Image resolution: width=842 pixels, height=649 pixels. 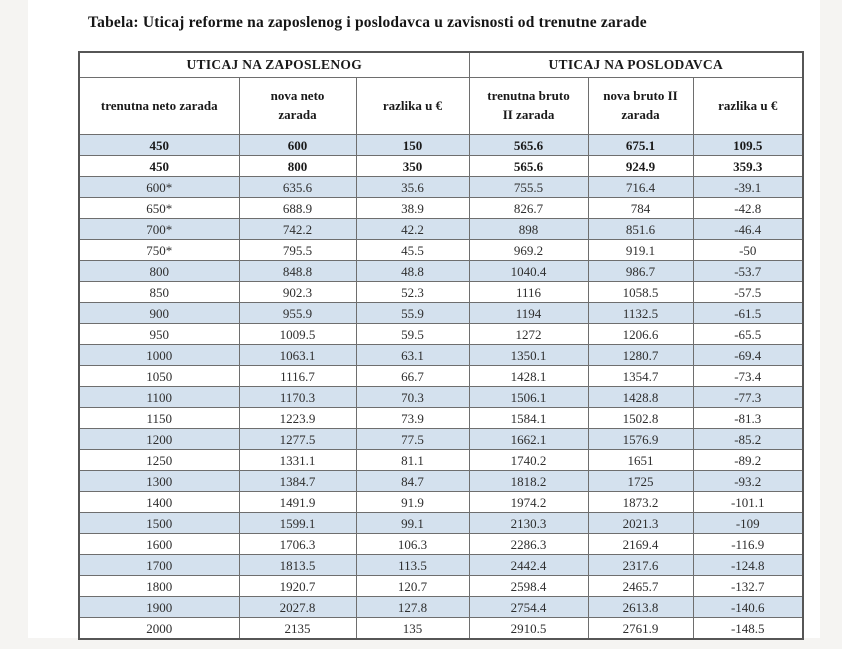 I want to click on table-cell: 127.8, so click(x=412, y=607).